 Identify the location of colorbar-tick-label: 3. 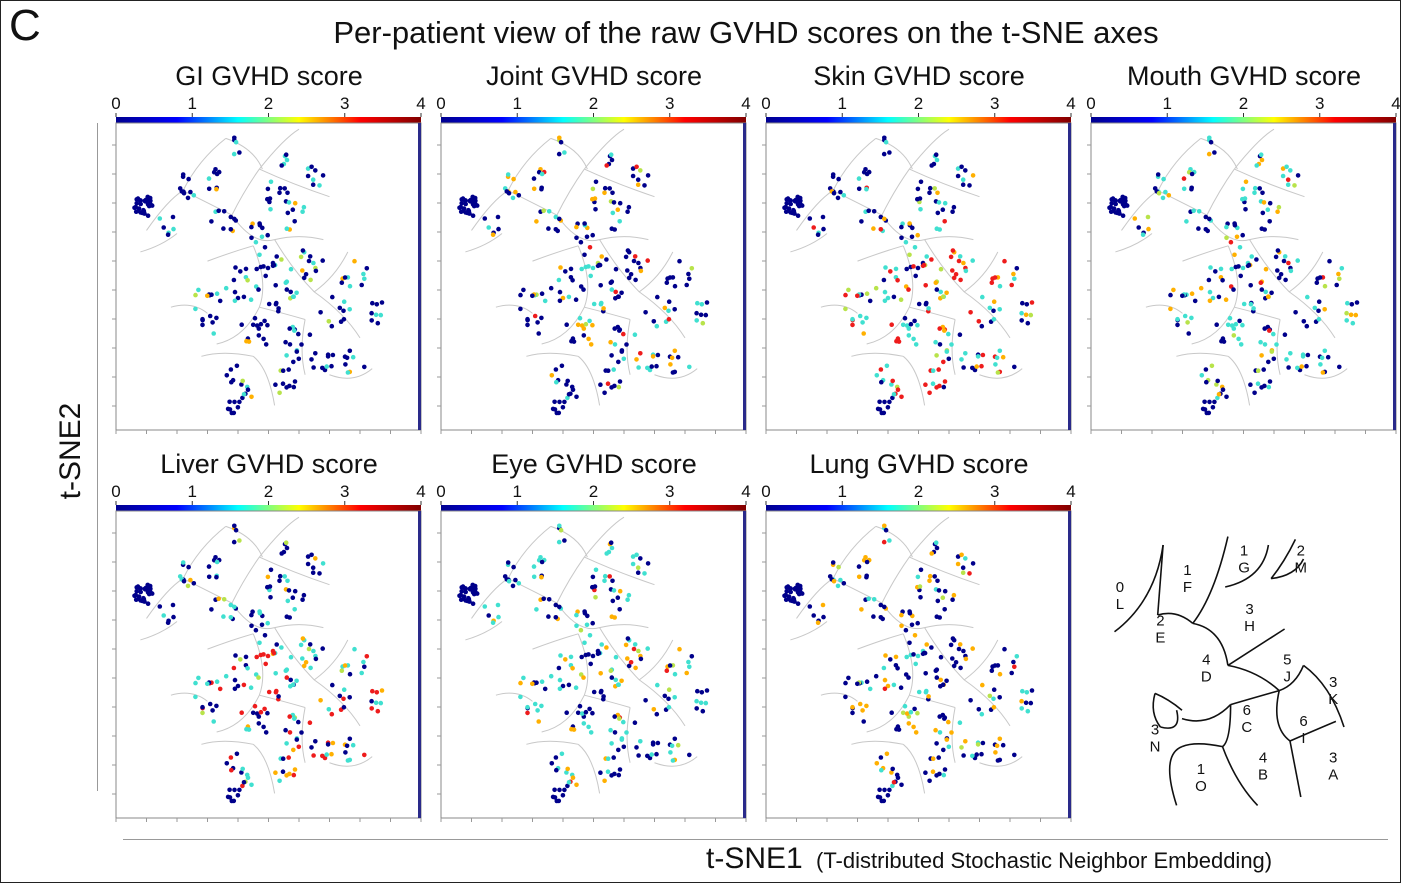
(994, 491).